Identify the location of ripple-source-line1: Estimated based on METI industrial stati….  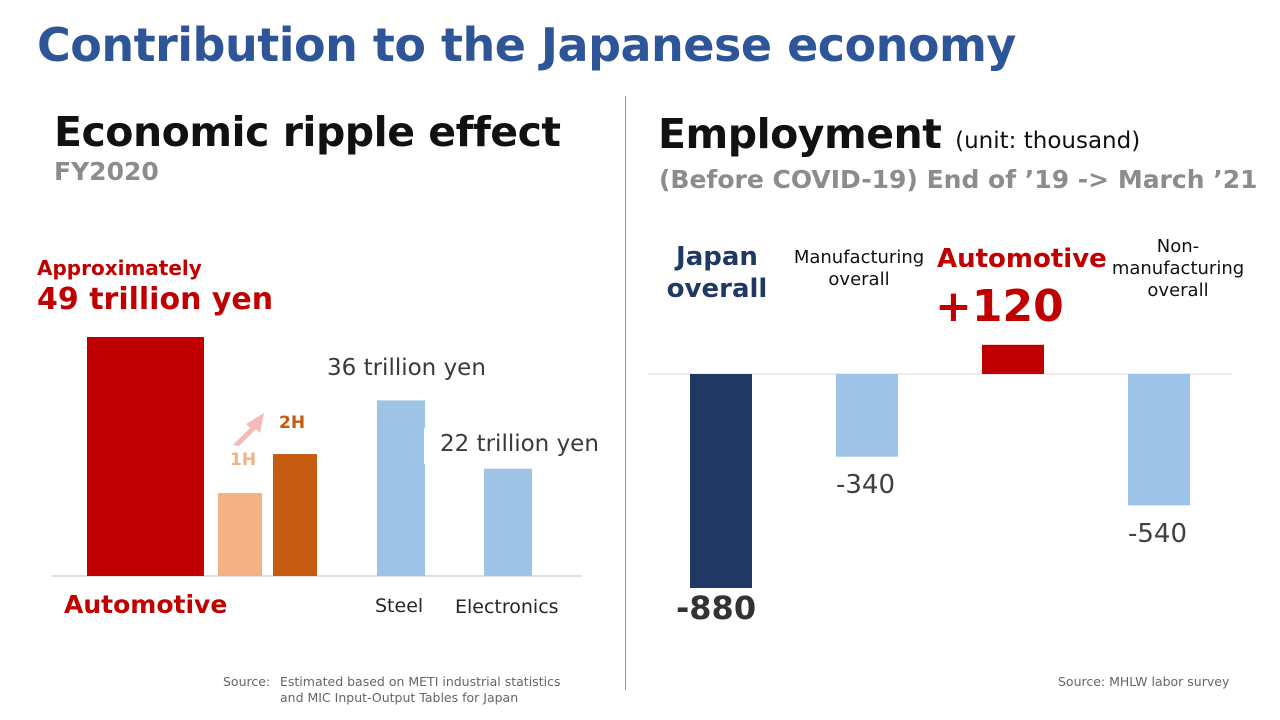
(420, 681).